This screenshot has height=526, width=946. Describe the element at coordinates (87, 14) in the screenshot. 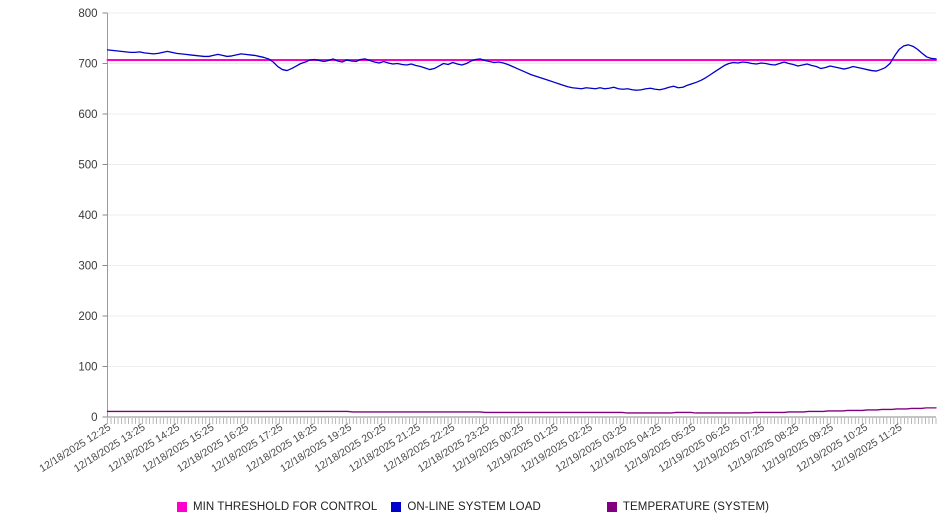

I see `y-axis-tick-label: 800` at that location.